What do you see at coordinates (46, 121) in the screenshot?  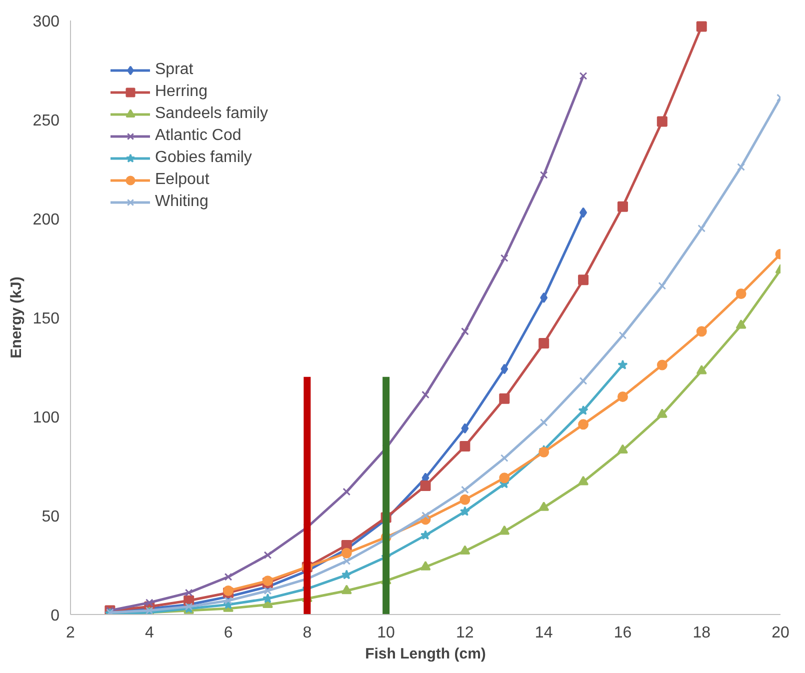 I see `y-tick-label: 250` at bounding box center [46, 121].